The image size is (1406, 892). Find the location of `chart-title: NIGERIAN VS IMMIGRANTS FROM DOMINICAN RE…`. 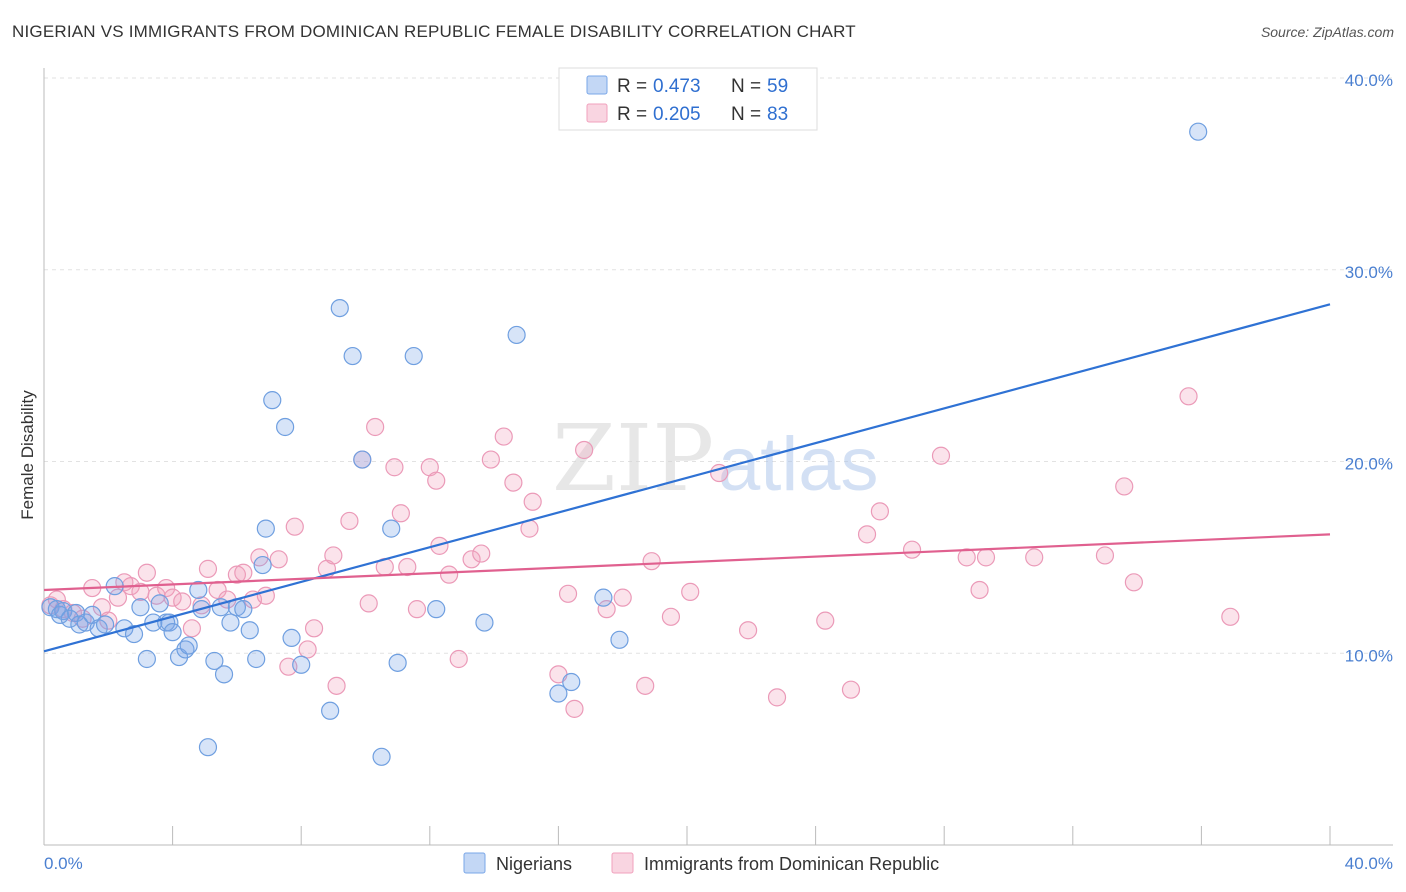

chart-title: NIGERIAN VS IMMIGRANTS FROM DOMINICAN RE… is located at coordinates (434, 31).